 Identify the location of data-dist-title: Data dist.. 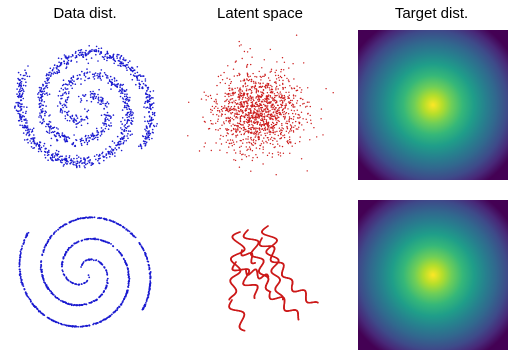
(85, 13).